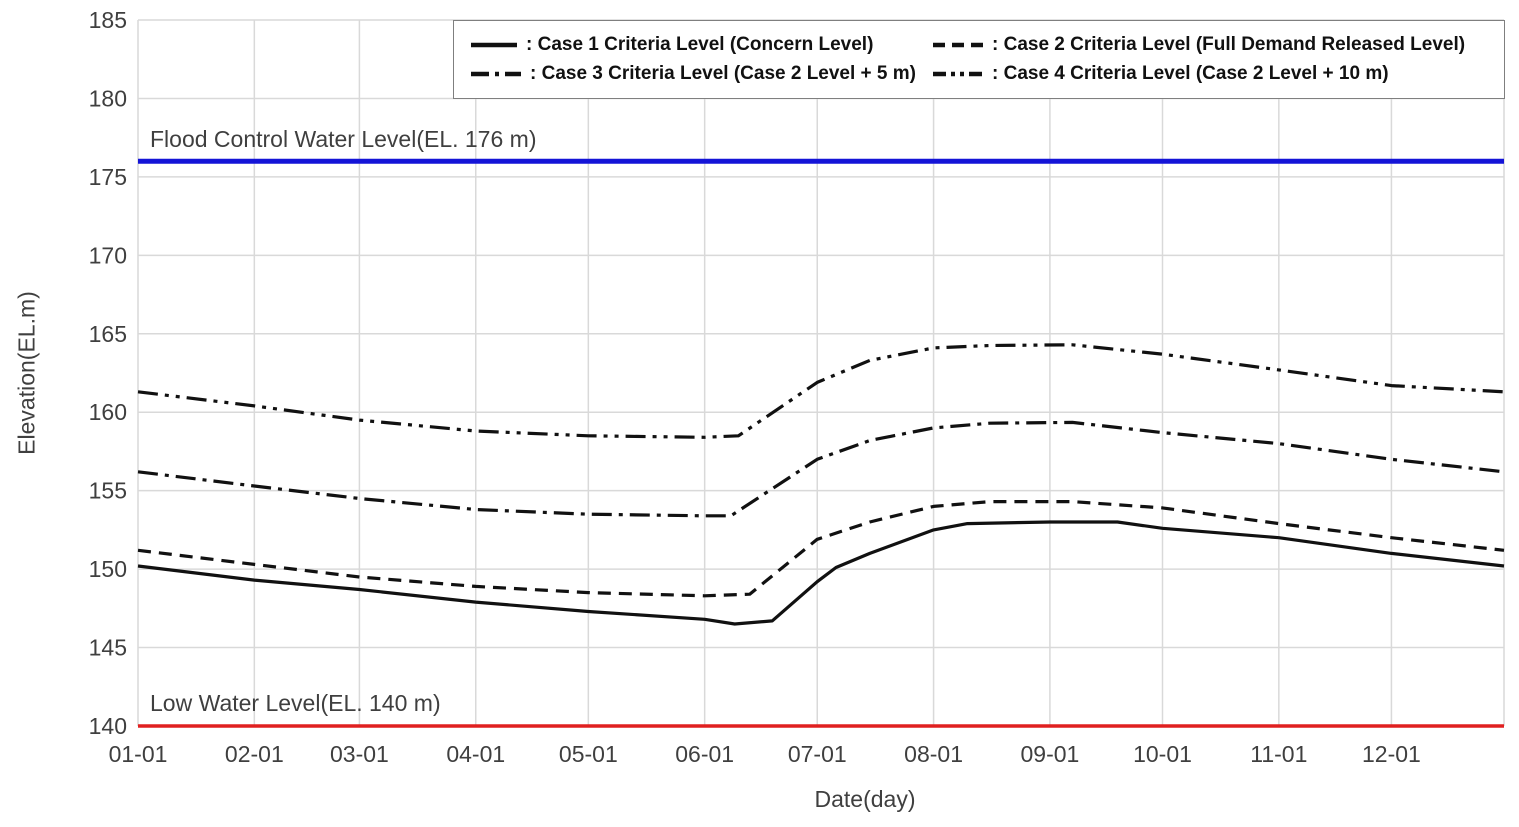  I want to click on x-tick-label: 08-01, so click(933, 754).